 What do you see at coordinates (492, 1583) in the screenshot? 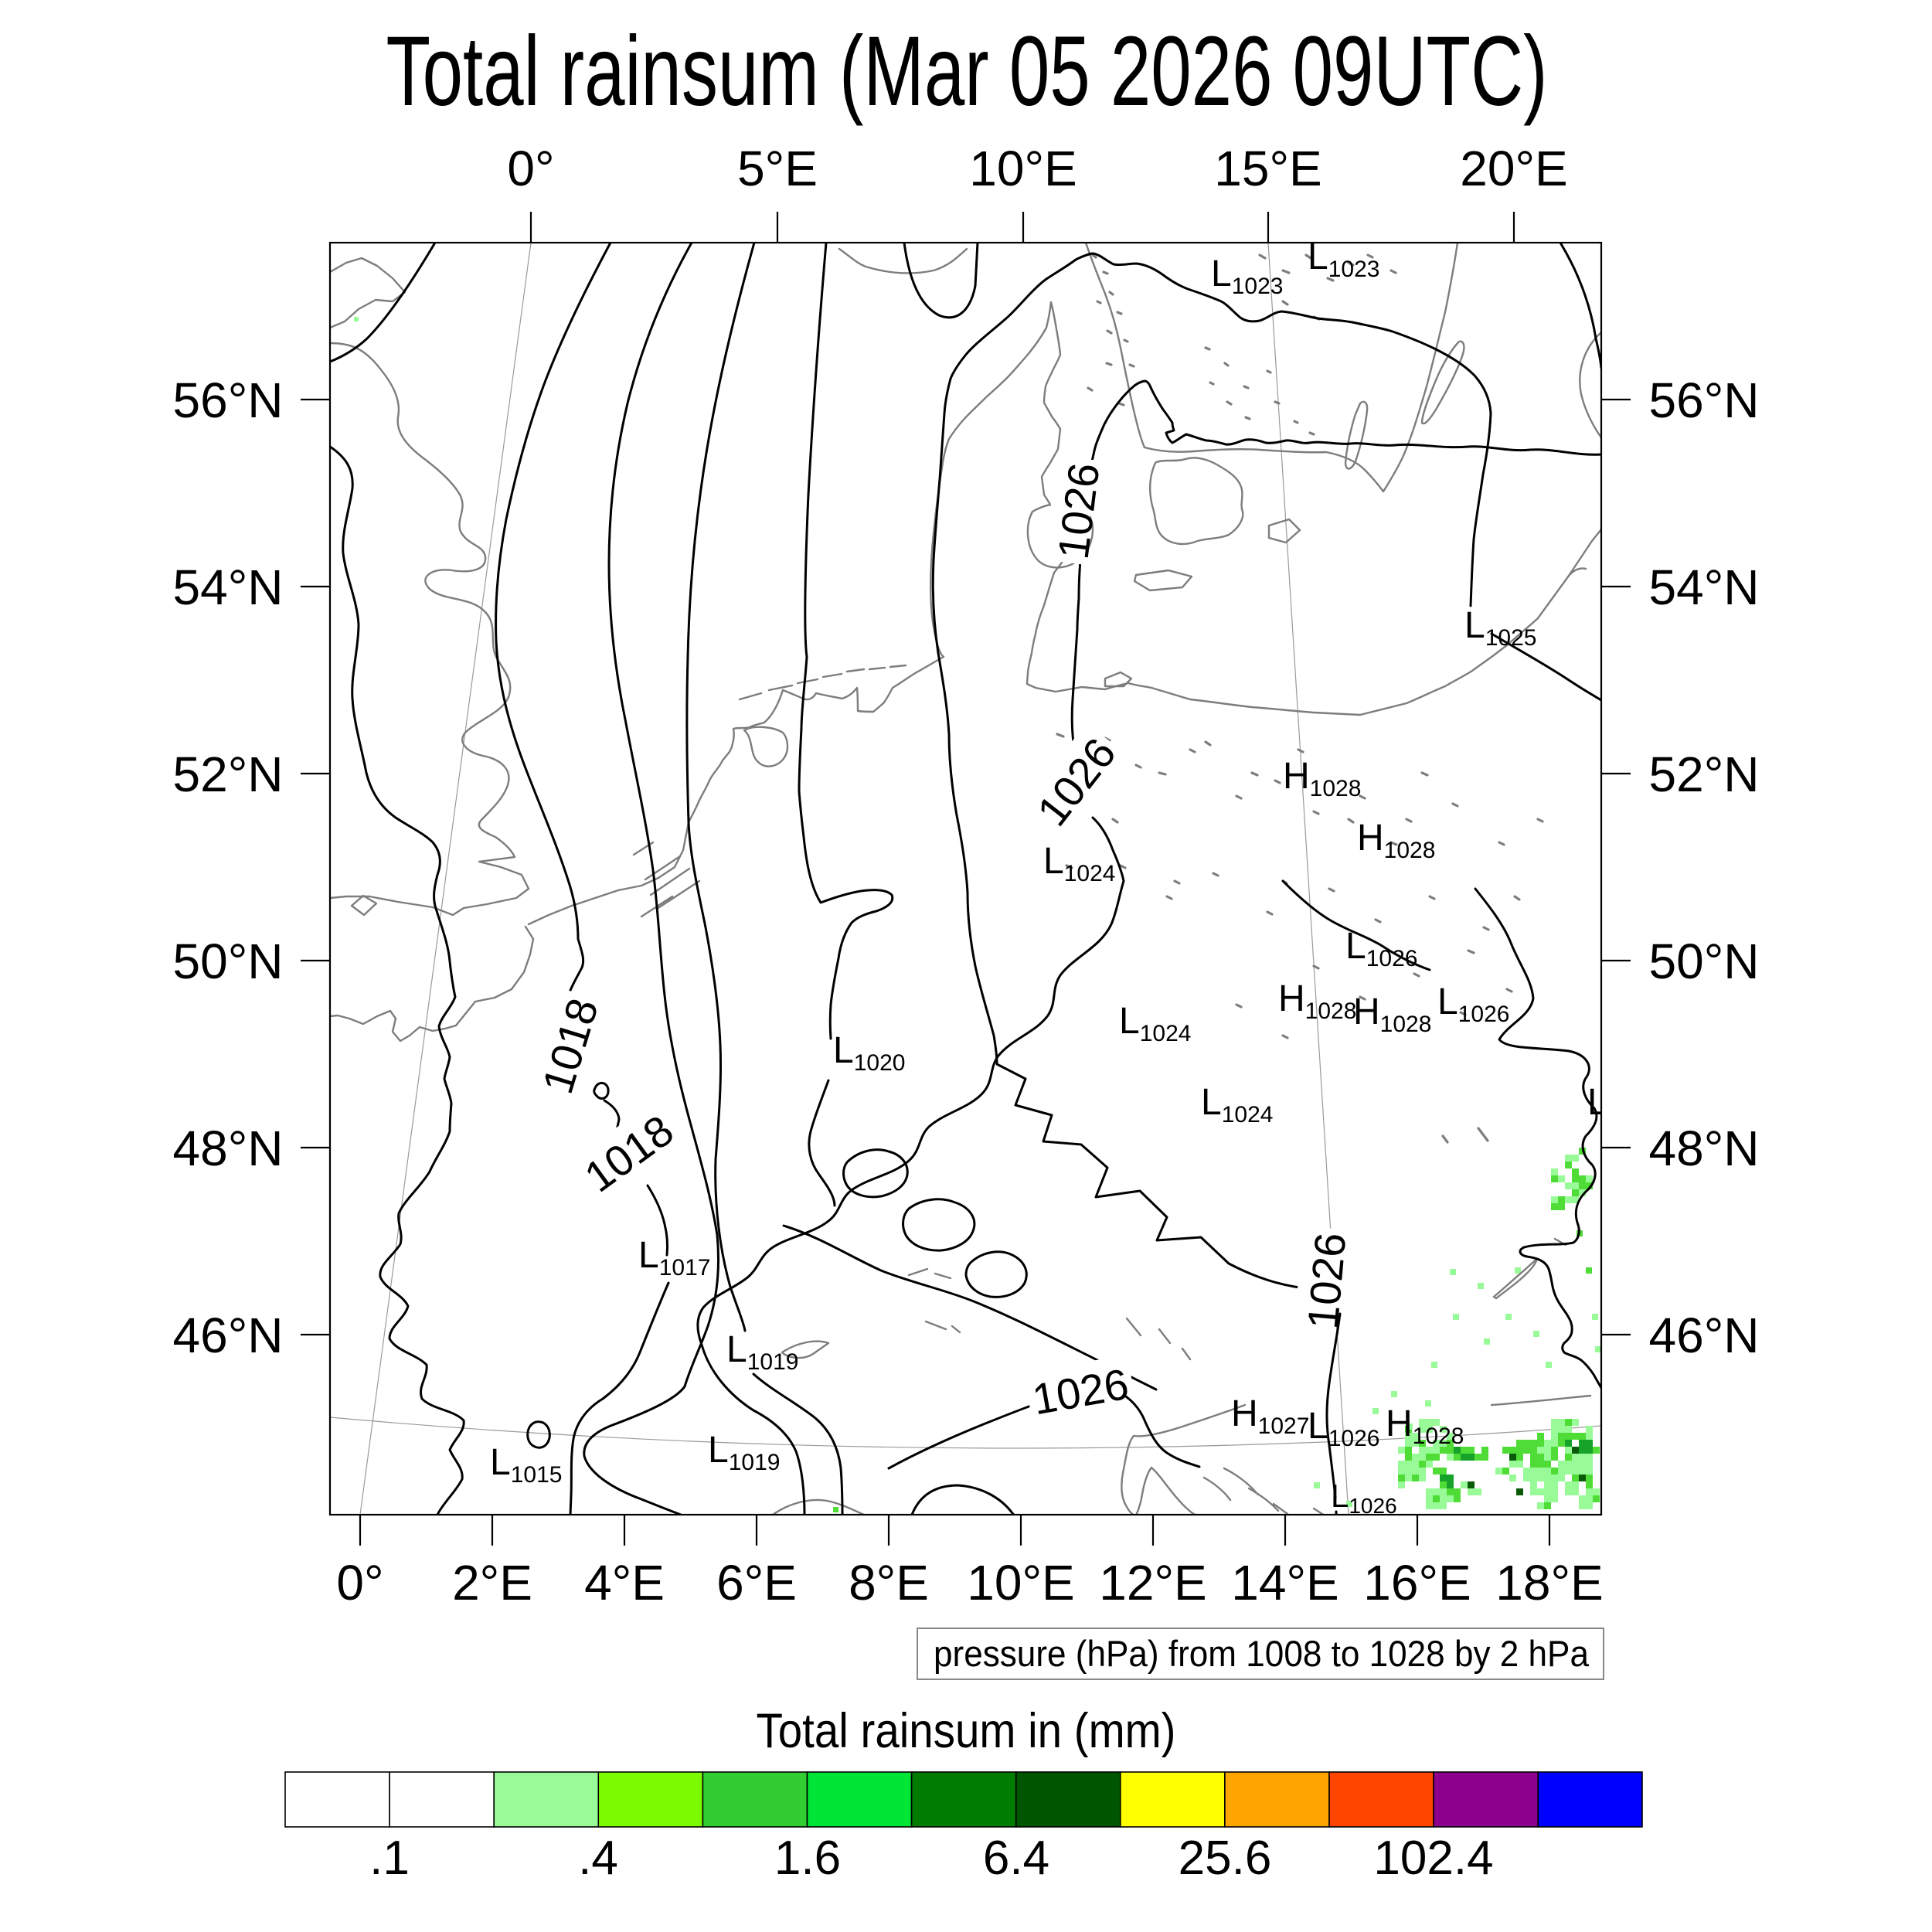
I see `svg-text: 2°E` at bounding box center [492, 1583].